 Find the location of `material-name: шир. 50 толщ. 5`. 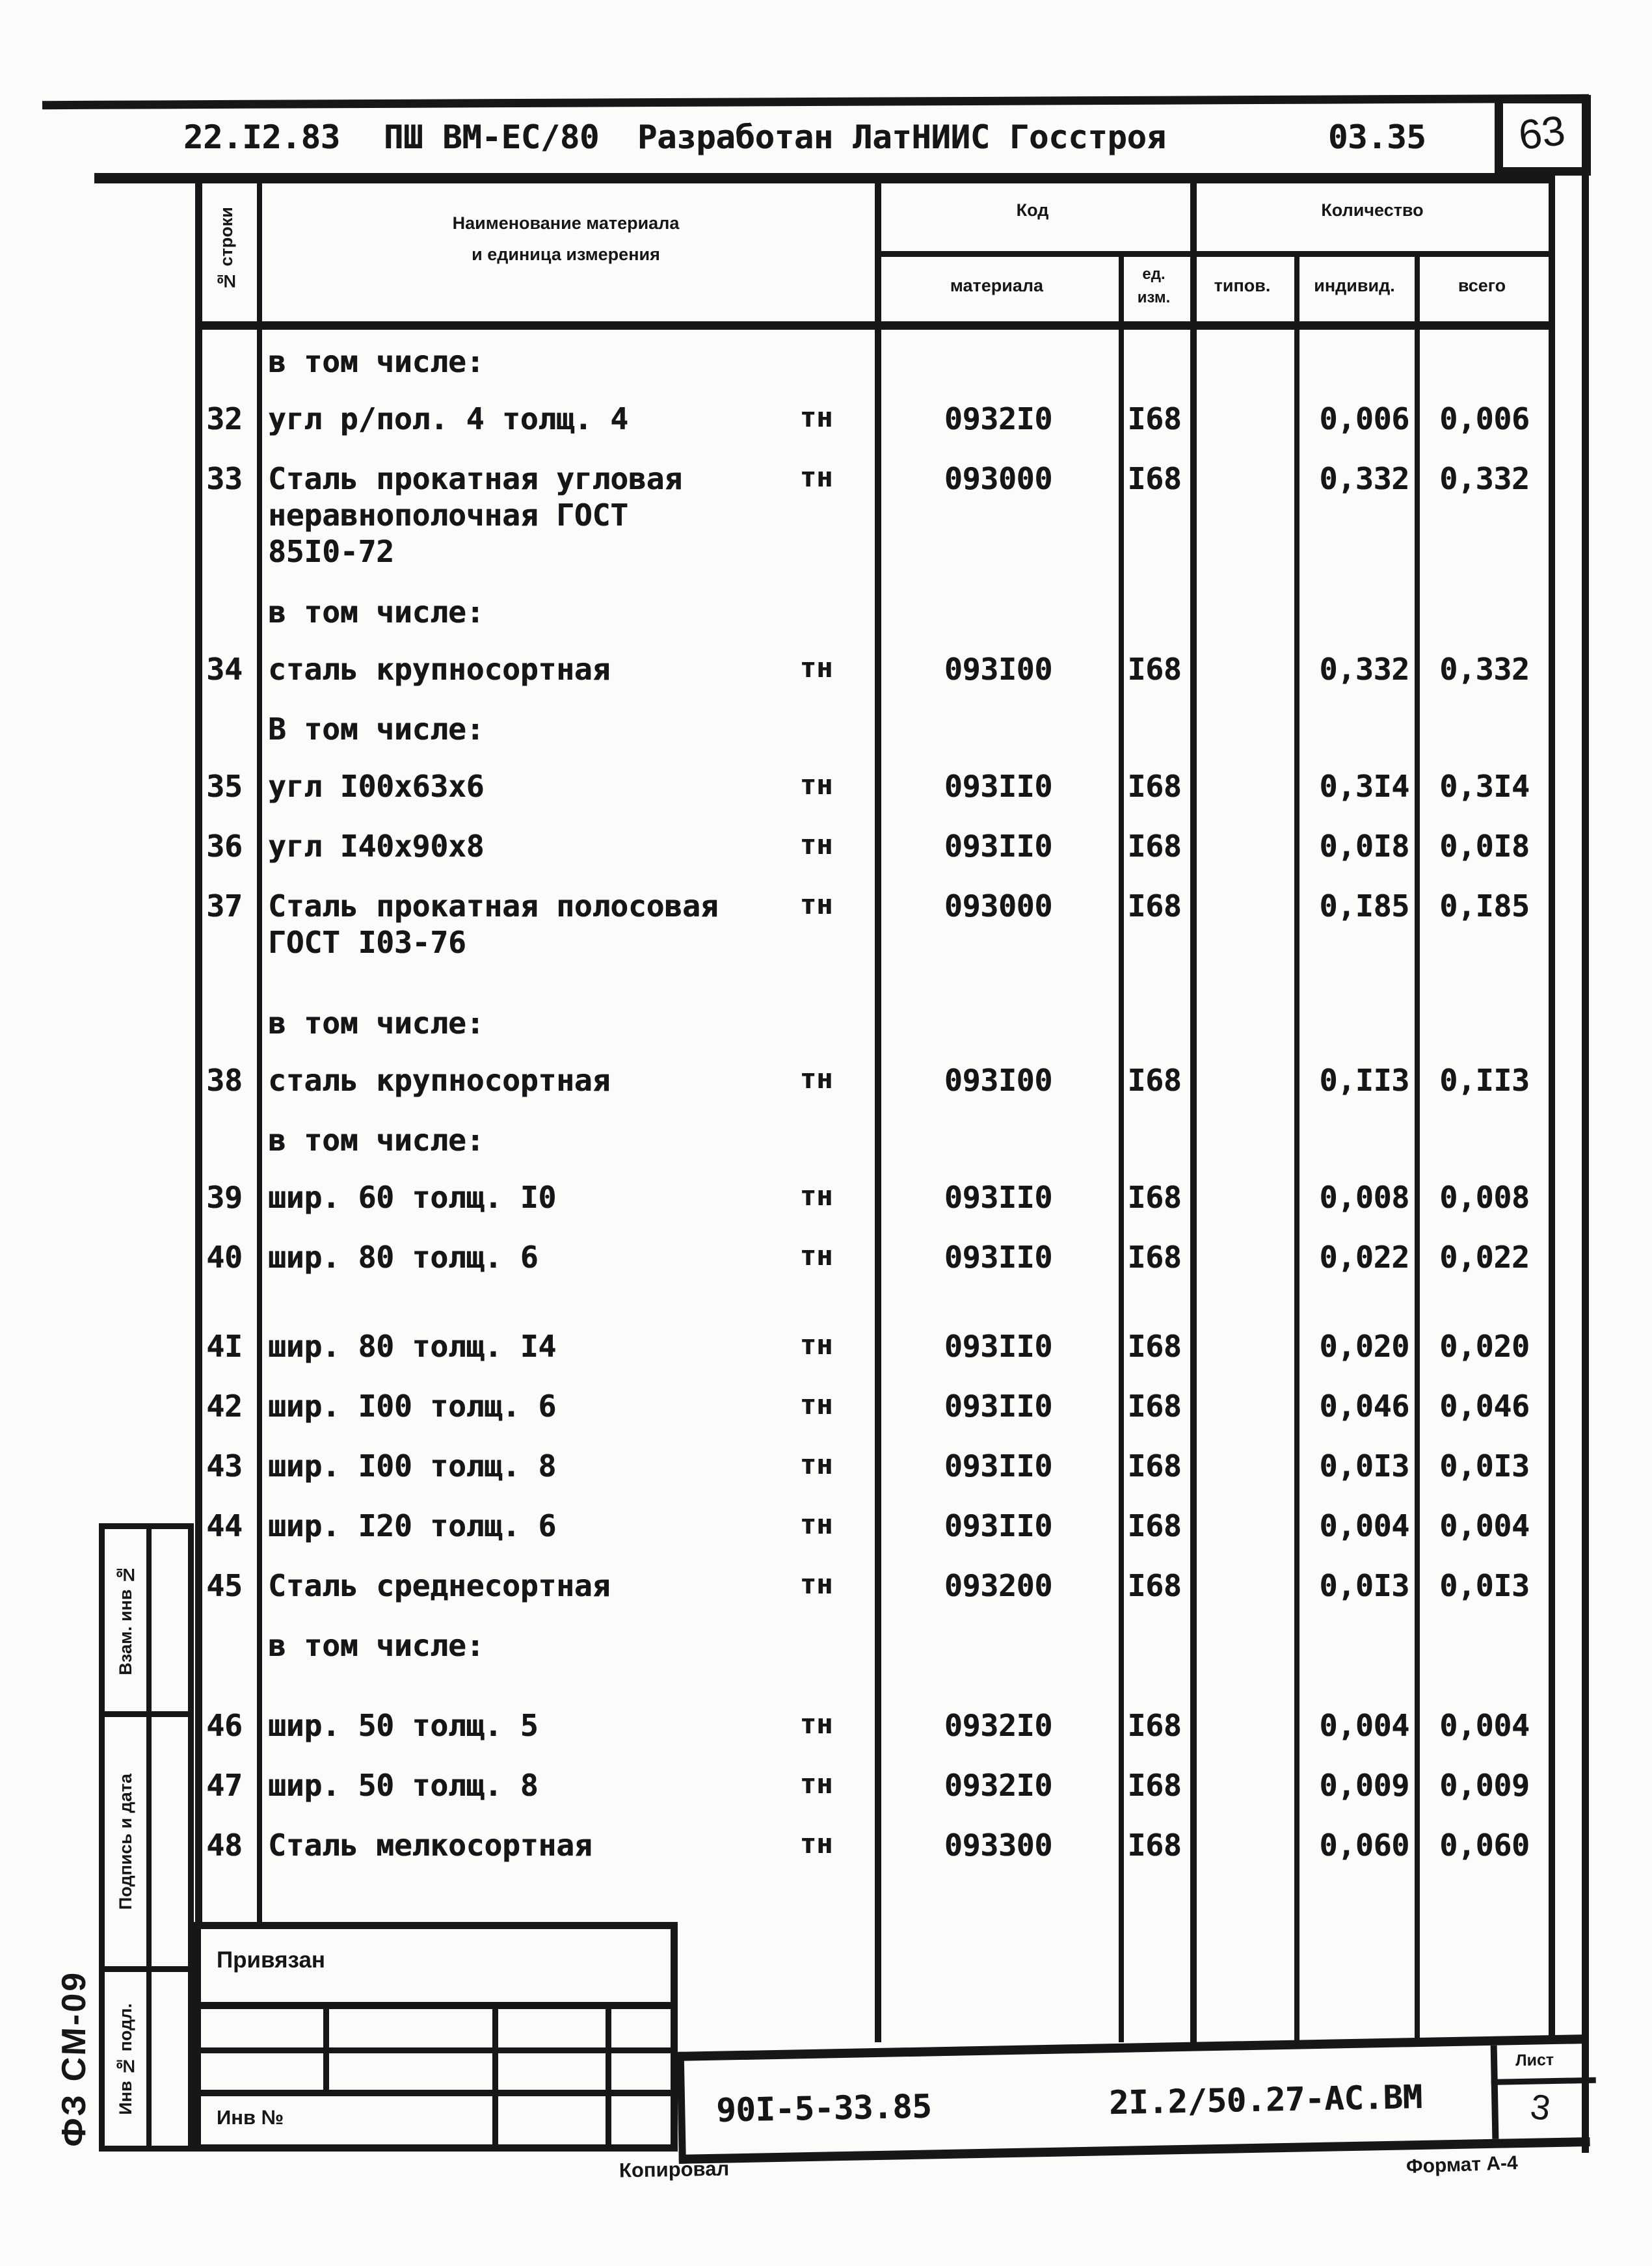

material-name: шир. 50 толщ. 5 is located at coordinates (525, 1725).